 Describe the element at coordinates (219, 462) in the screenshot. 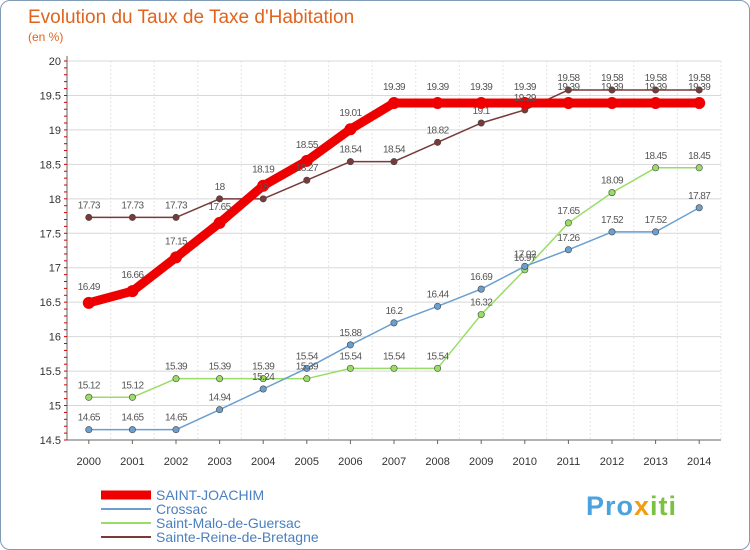

I see `x-tick-label: 2003` at that location.